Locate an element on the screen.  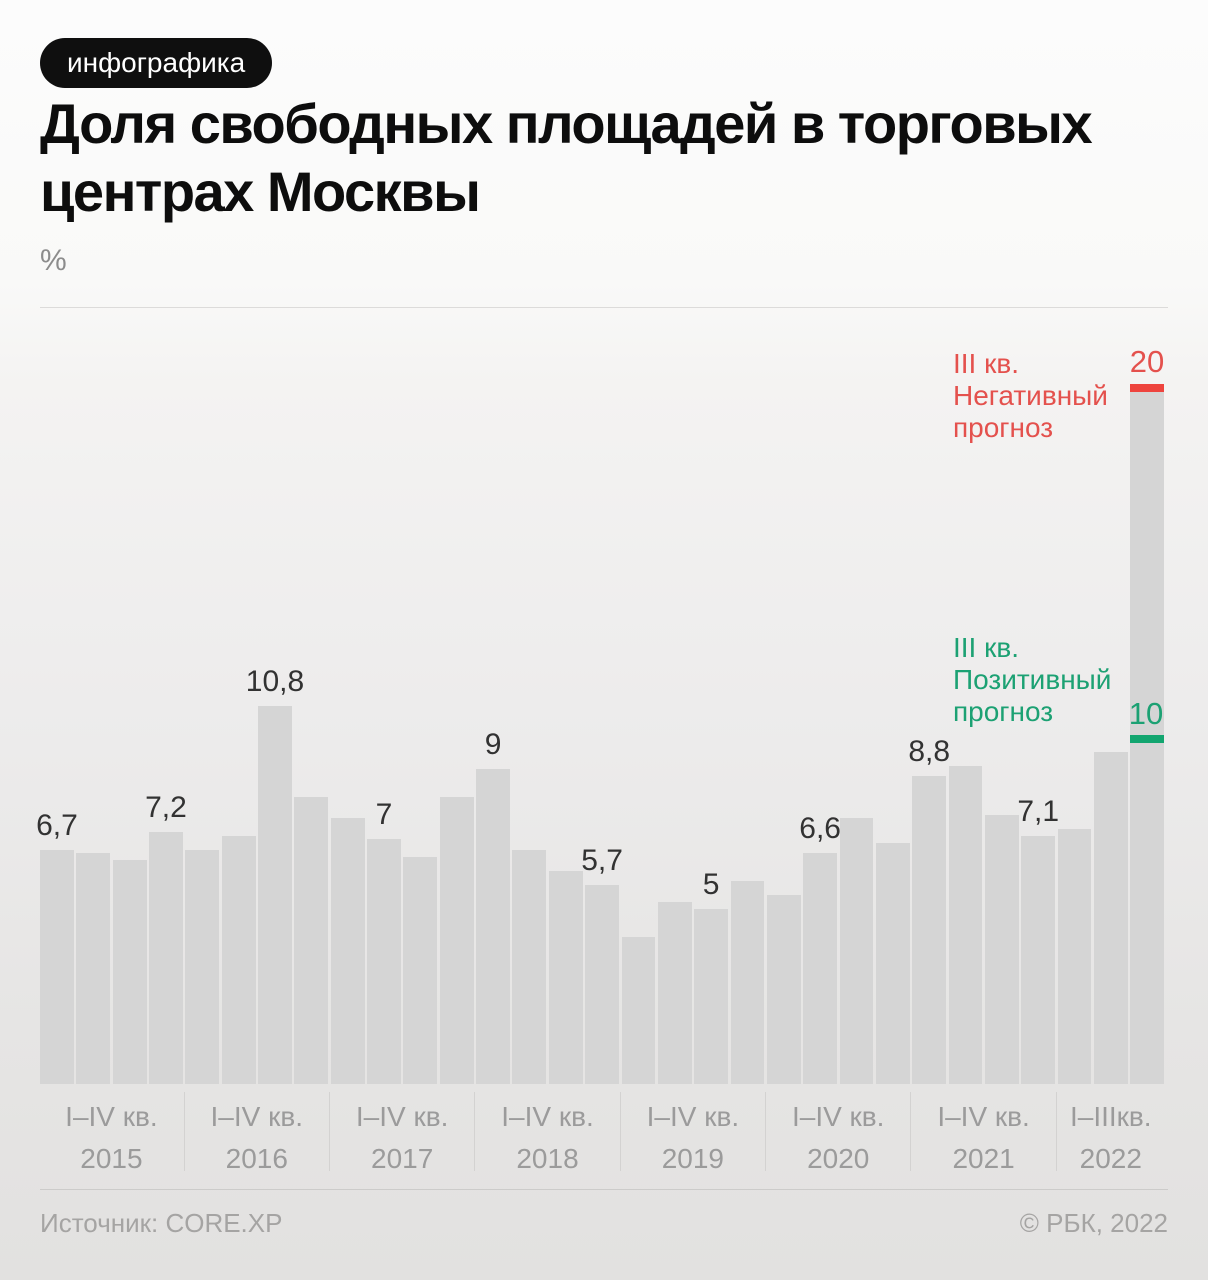
header-divider is located at coordinates (604, 307).